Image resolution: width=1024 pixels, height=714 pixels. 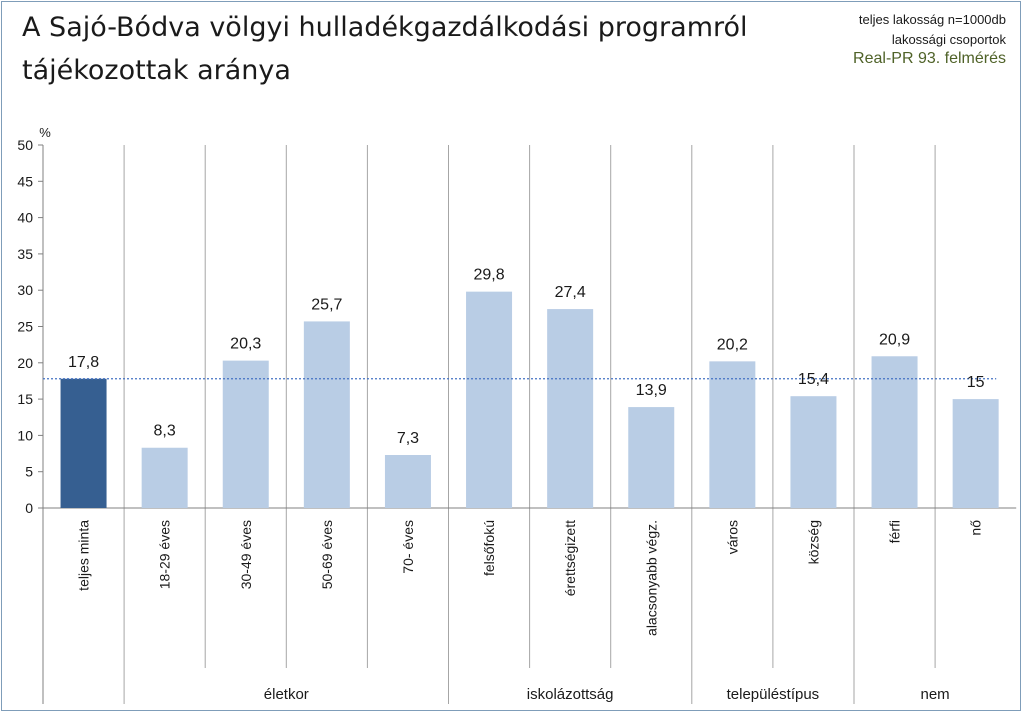 What do you see at coordinates (408, 547) in the screenshot?
I see `category-label: 70- éves` at bounding box center [408, 547].